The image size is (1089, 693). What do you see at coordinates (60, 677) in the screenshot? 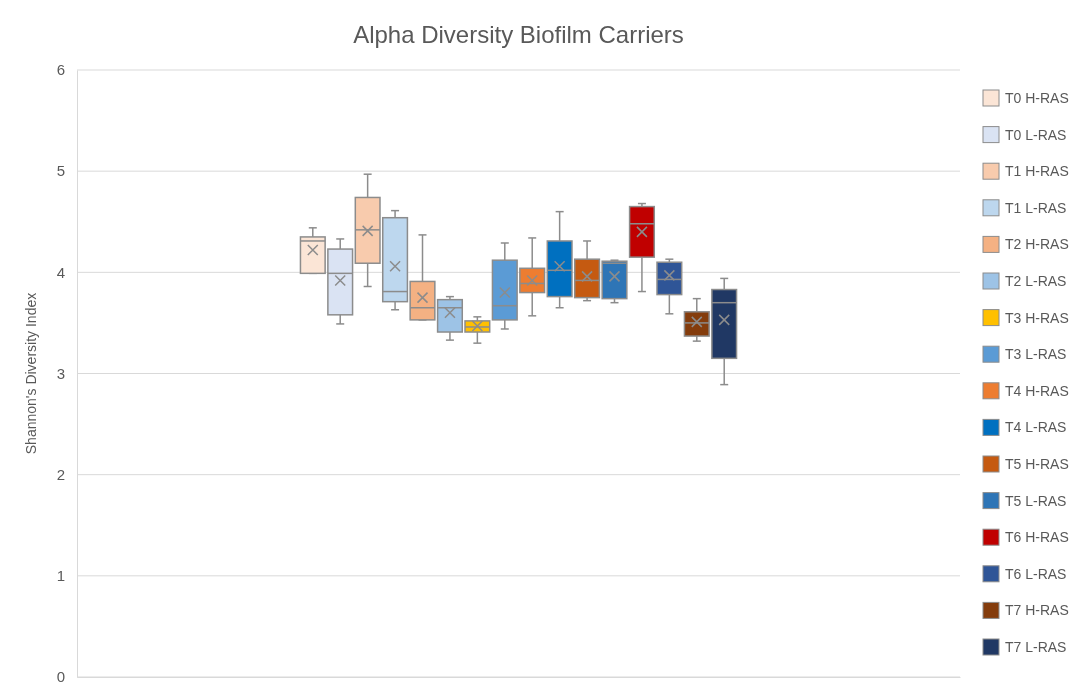
I see `y-tick-label: 0` at bounding box center [60, 677].